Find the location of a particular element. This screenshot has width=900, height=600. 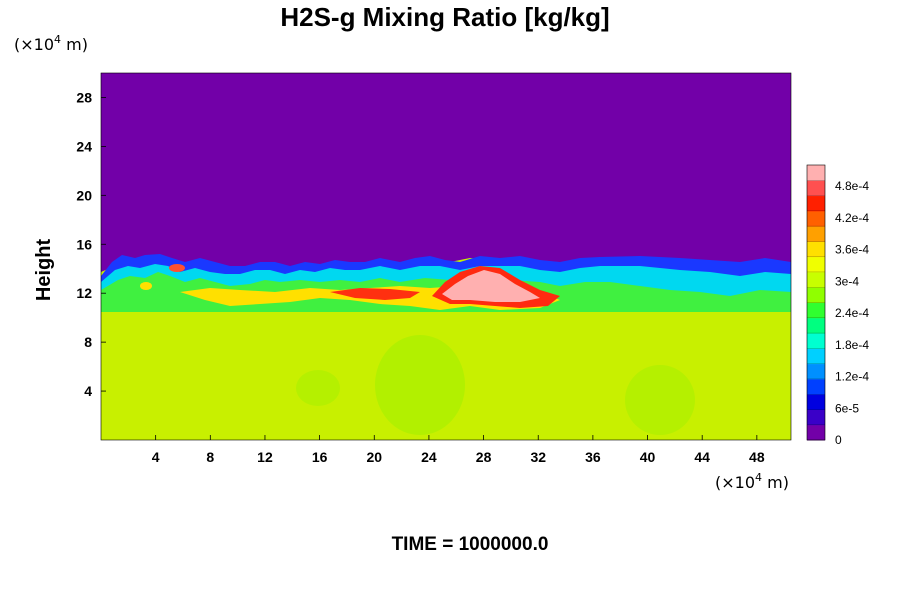

x-unit-label: (×104 m) is located at coordinates (752, 481).